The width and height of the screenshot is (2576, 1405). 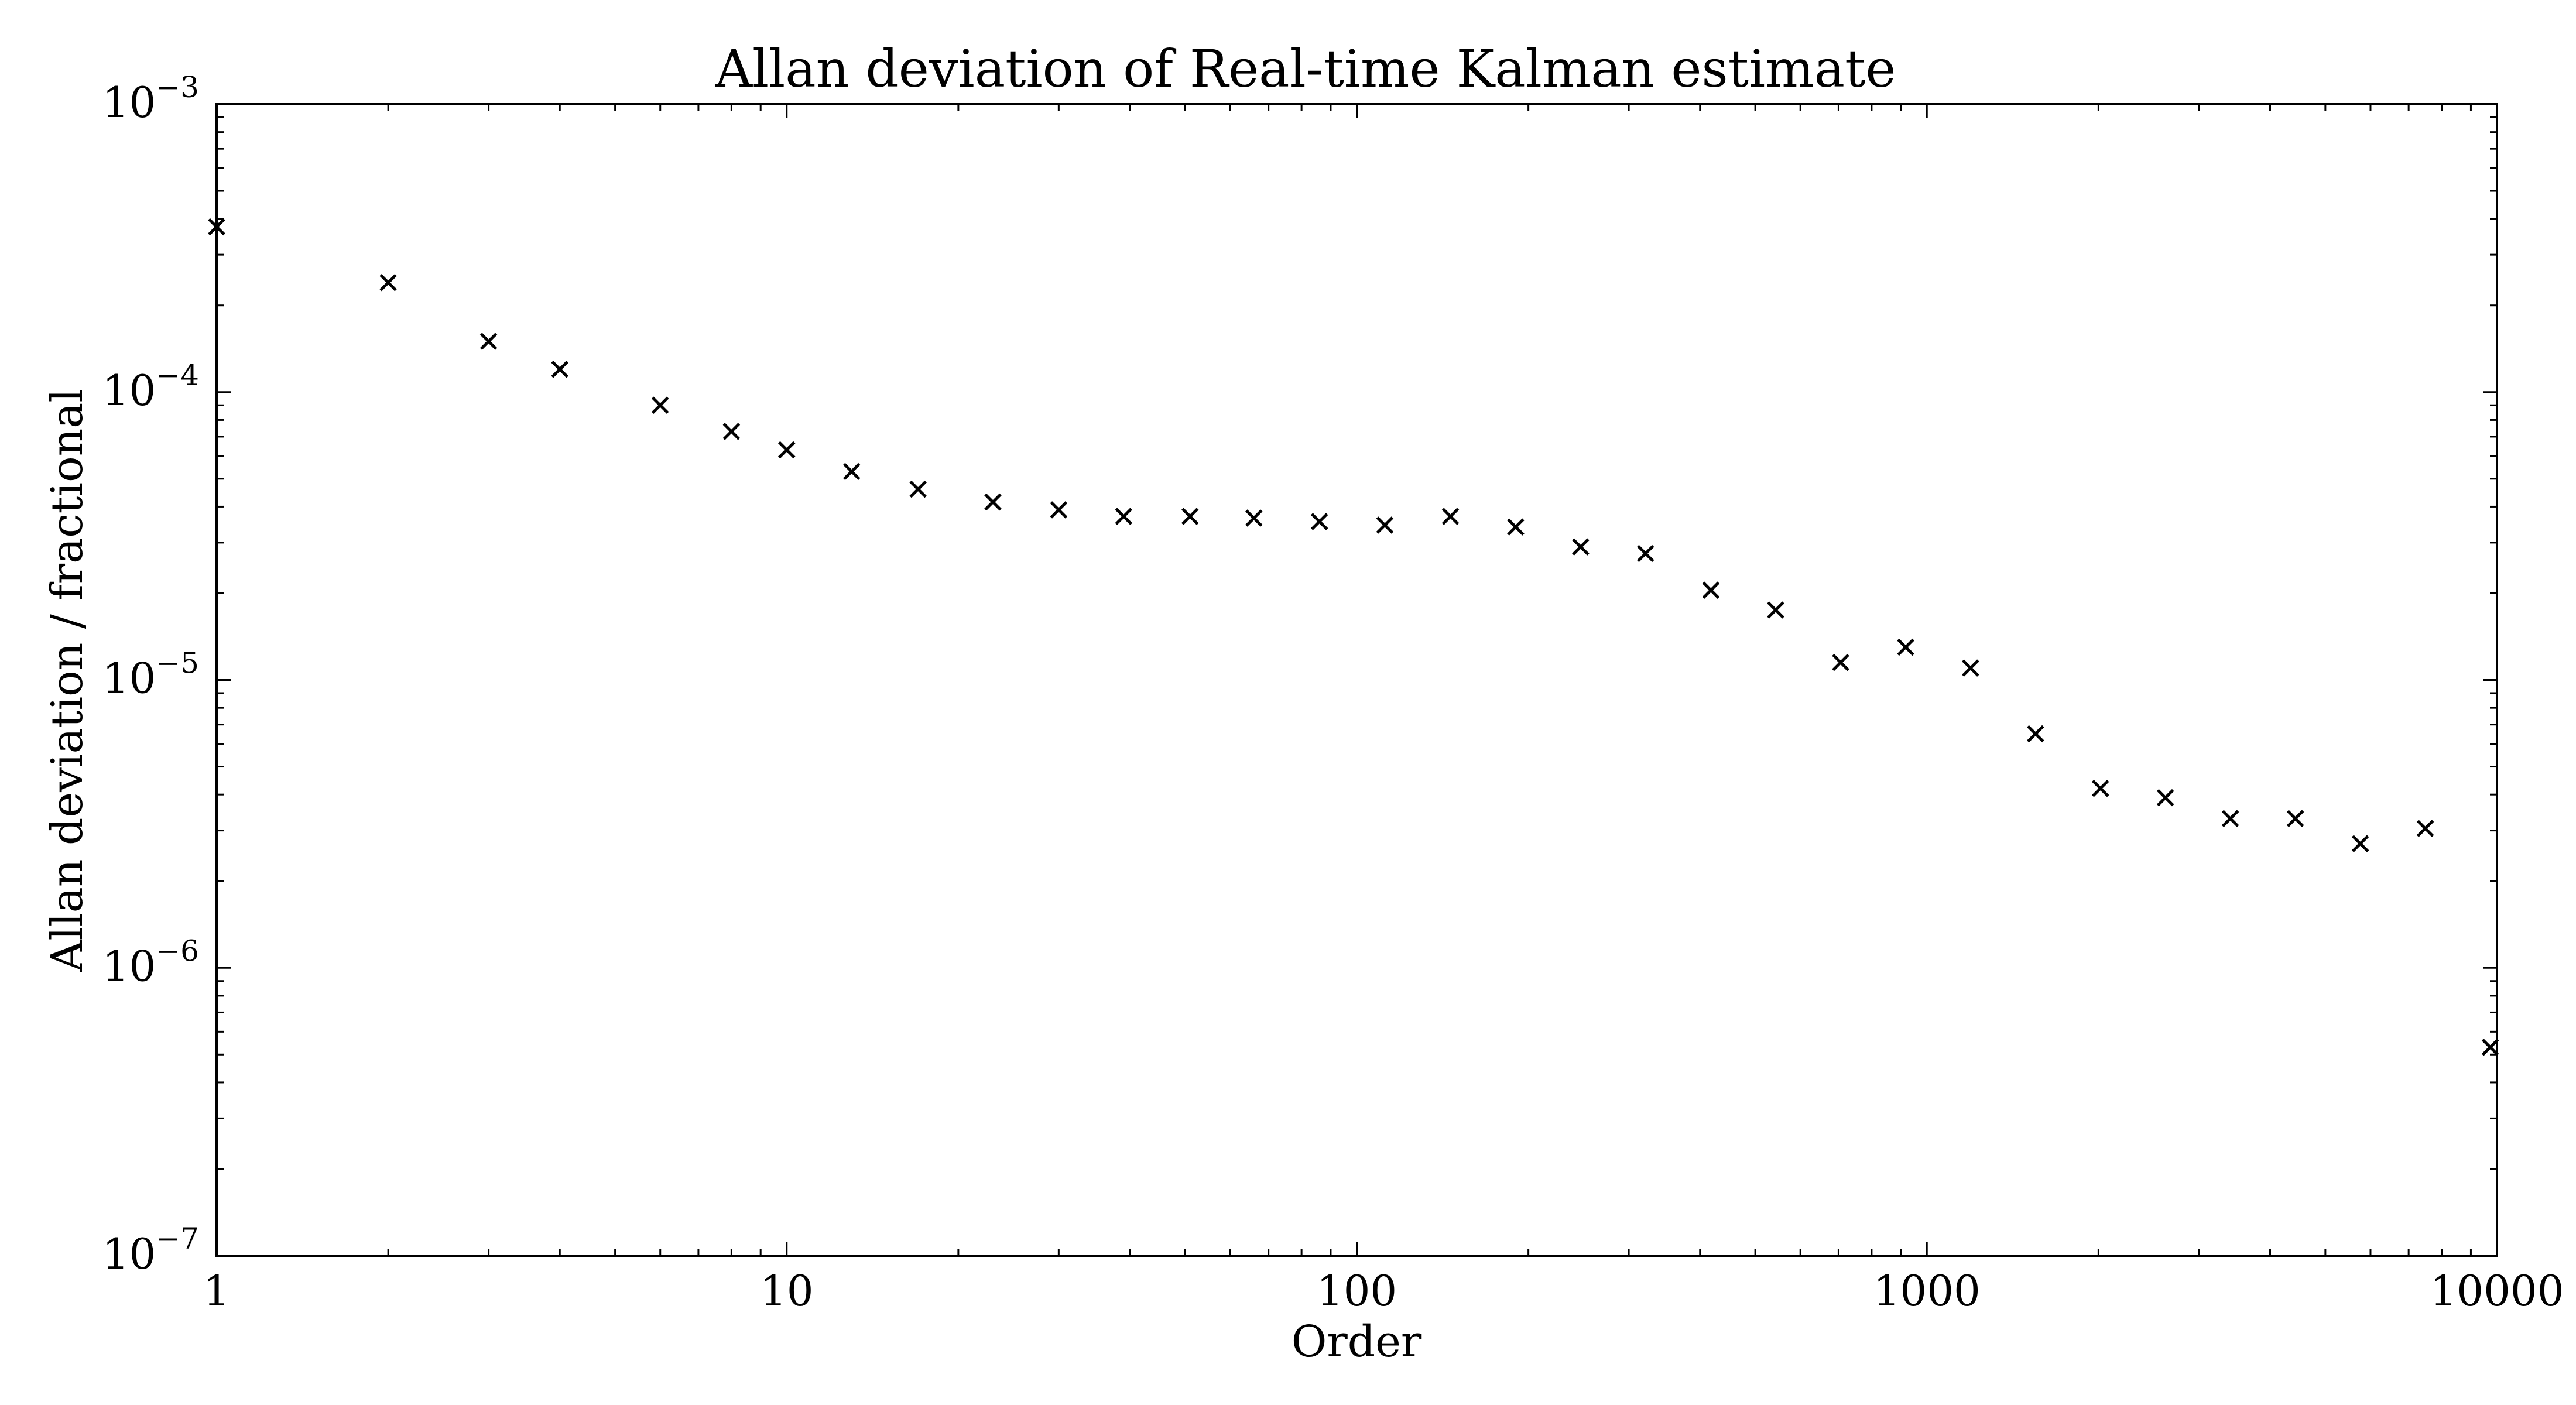 I want to click on x-tick-label: 10, so click(x=787, y=1291).